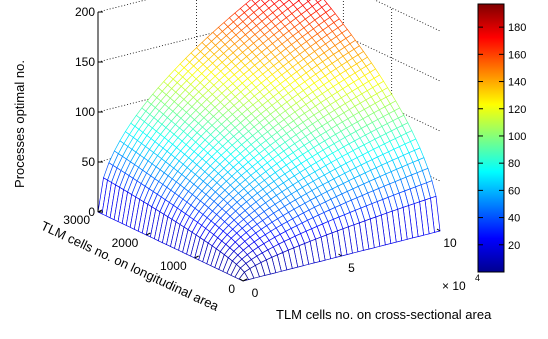  What do you see at coordinates (85, 12) in the screenshot?
I see `z-tick-label: 200` at bounding box center [85, 12].